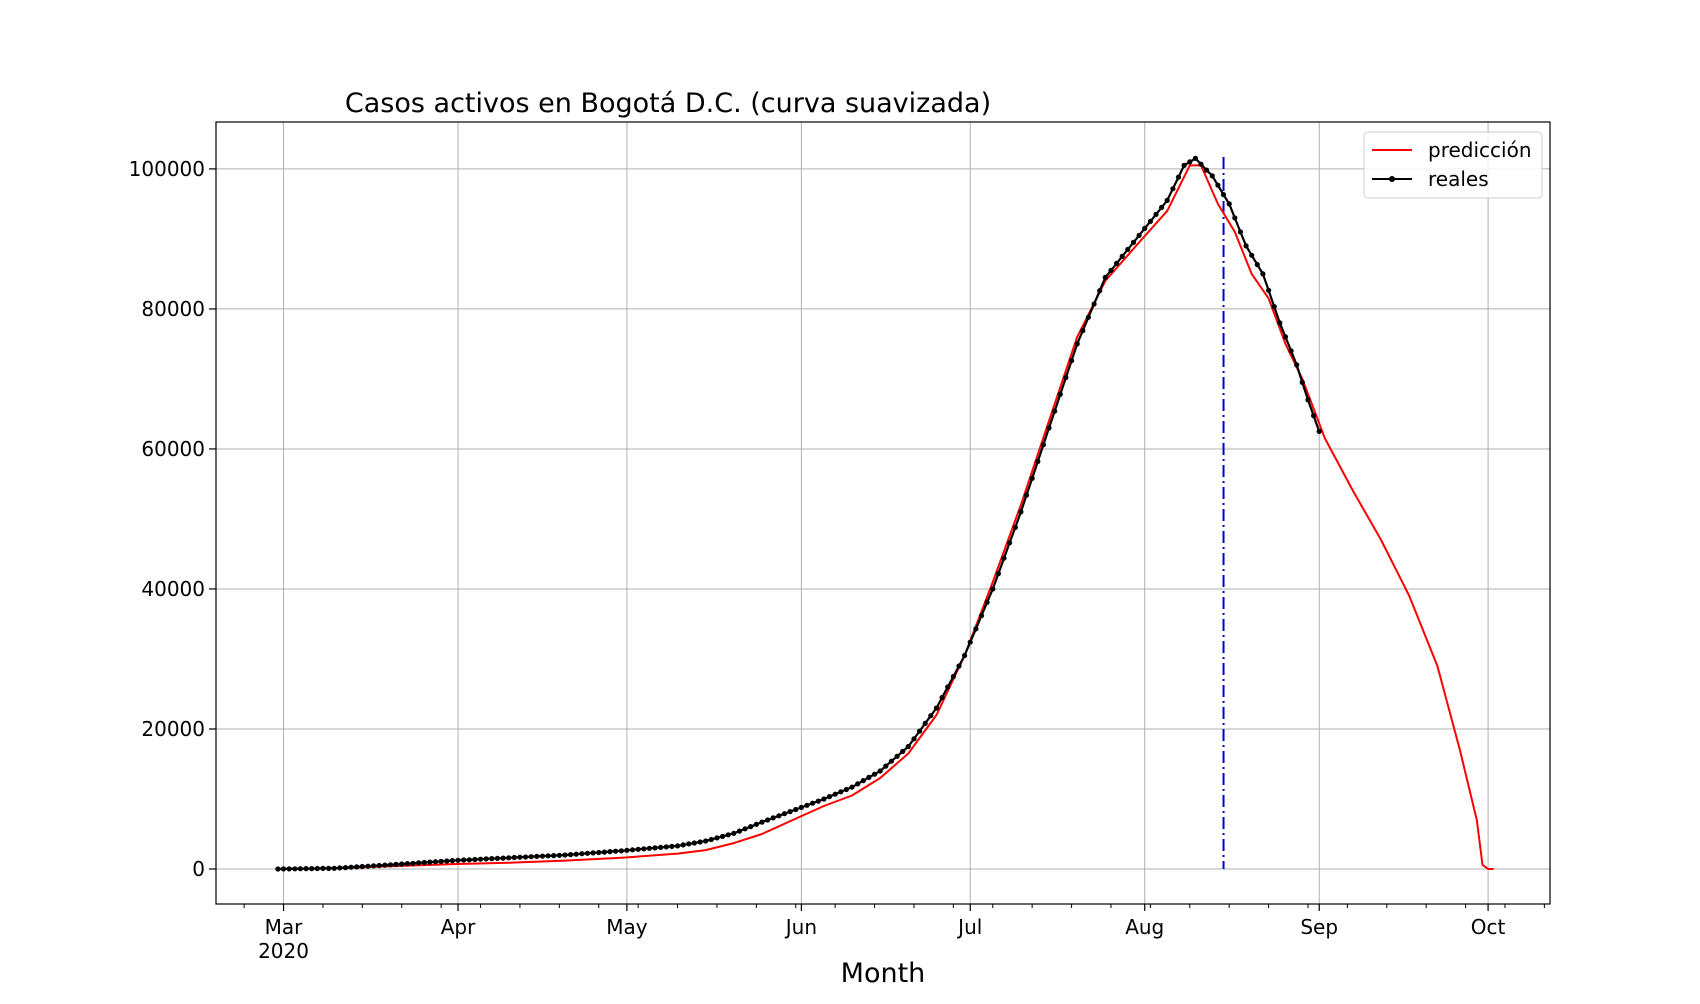 Image resolution: width=1700 pixels, height=1004 pixels. What do you see at coordinates (173, 729) in the screenshot?
I see `y-tick-label: 20000` at bounding box center [173, 729].